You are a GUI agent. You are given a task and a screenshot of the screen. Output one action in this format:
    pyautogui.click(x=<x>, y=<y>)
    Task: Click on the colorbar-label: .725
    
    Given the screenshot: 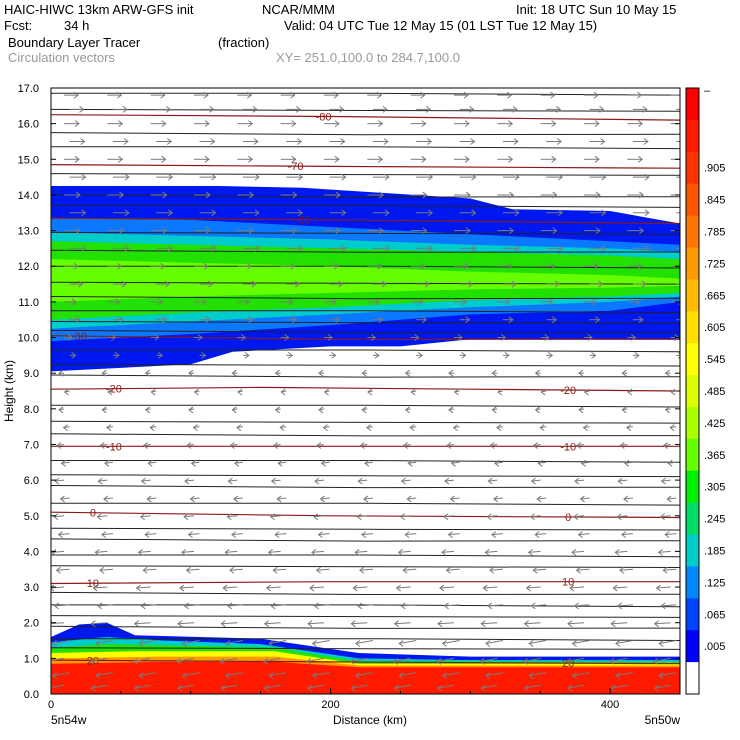 What is the action you would take?
    pyautogui.click(x=714, y=264)
    